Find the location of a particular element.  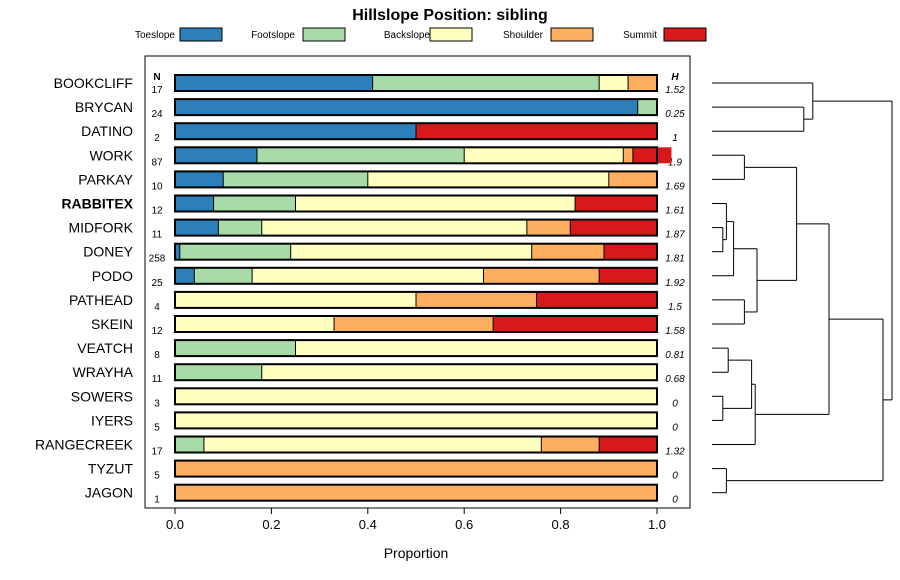

bar-row-tyzut: TYZUT 5 0 is located at coordinates (383, 470).